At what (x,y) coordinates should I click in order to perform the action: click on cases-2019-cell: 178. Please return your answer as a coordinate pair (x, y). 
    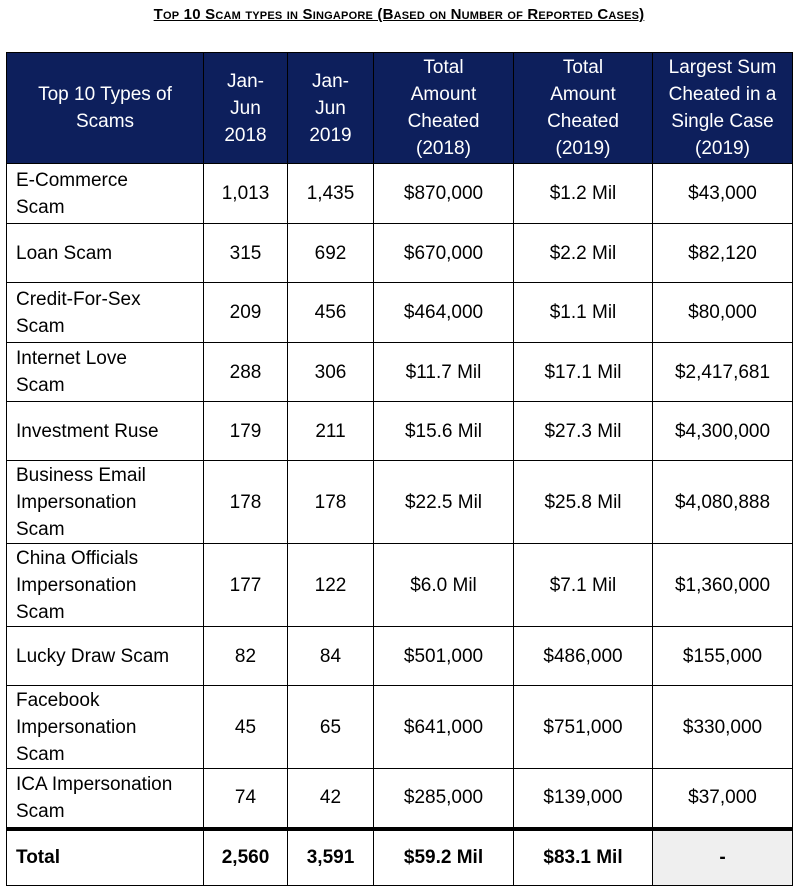
    Looking at the image, I should click on (330, 502).